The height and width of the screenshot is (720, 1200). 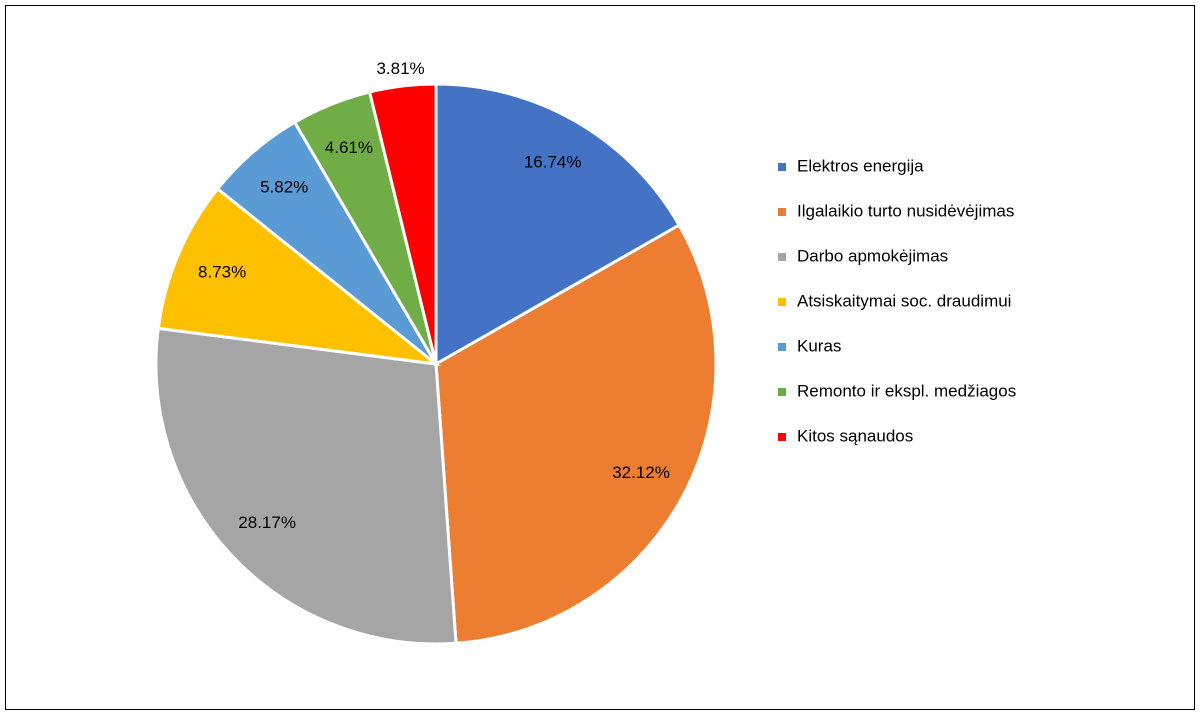 I want to click on data-label: 5.82%, so click(x=284, y=187).